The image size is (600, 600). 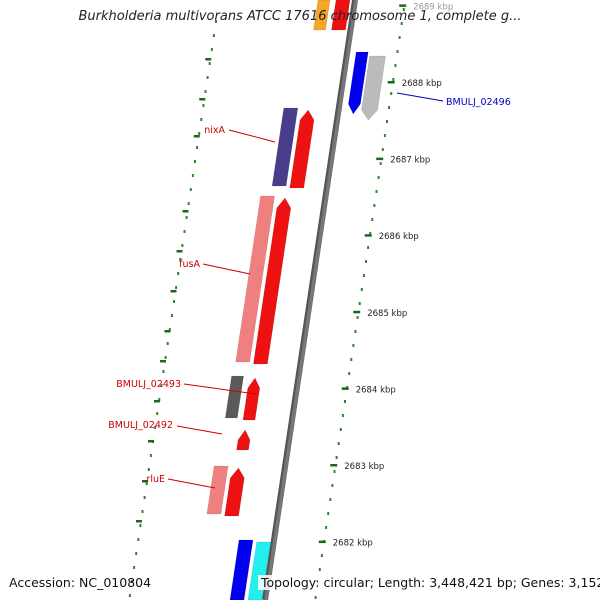 I want to click on feature-block-nixA-cds, so click(x=302, y=149).